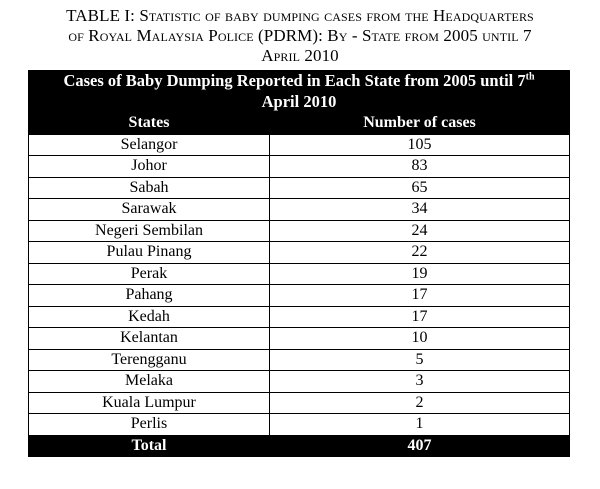 Image resolution: width=600 pixels, height=489 pixels. Describe the element at coordinates (149, 316) in the screenshot. I see `state-cell: Kedah` at that location.